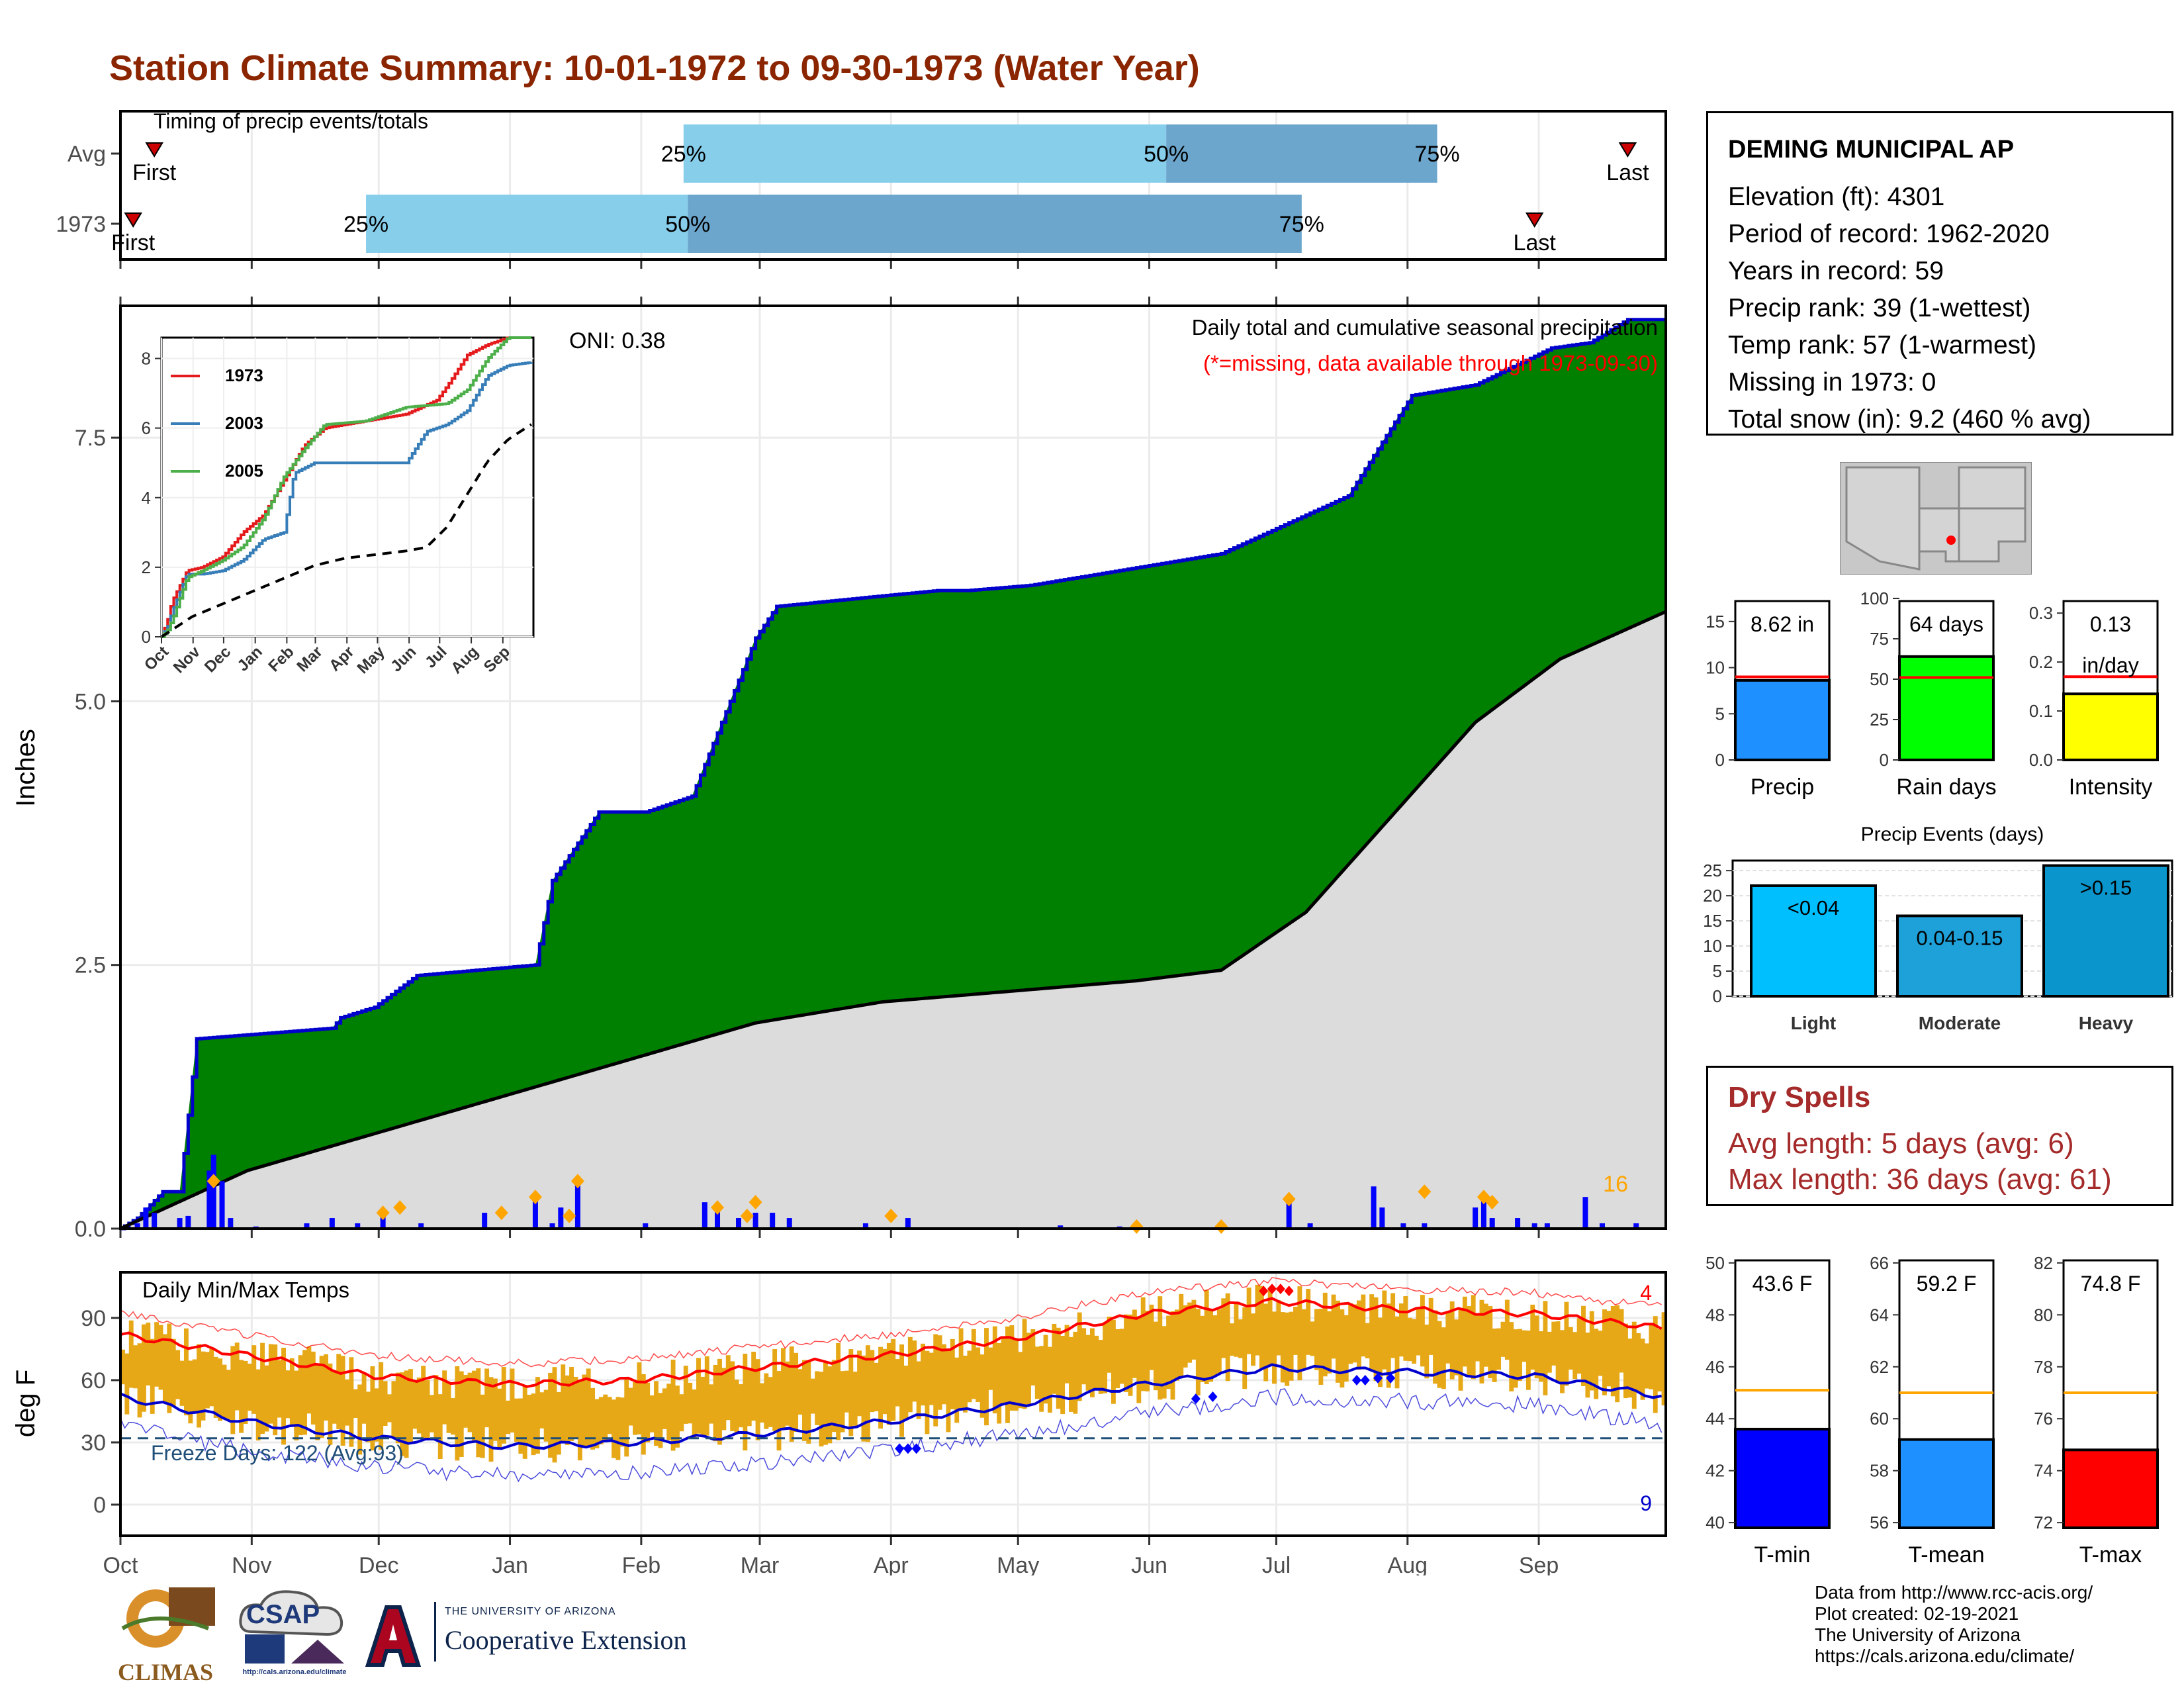  What do you see at coordinates (2106, 1023) in the screenshot?
I see `precip-event-category-label: Heavy` at bounding box center [2106, 1023].